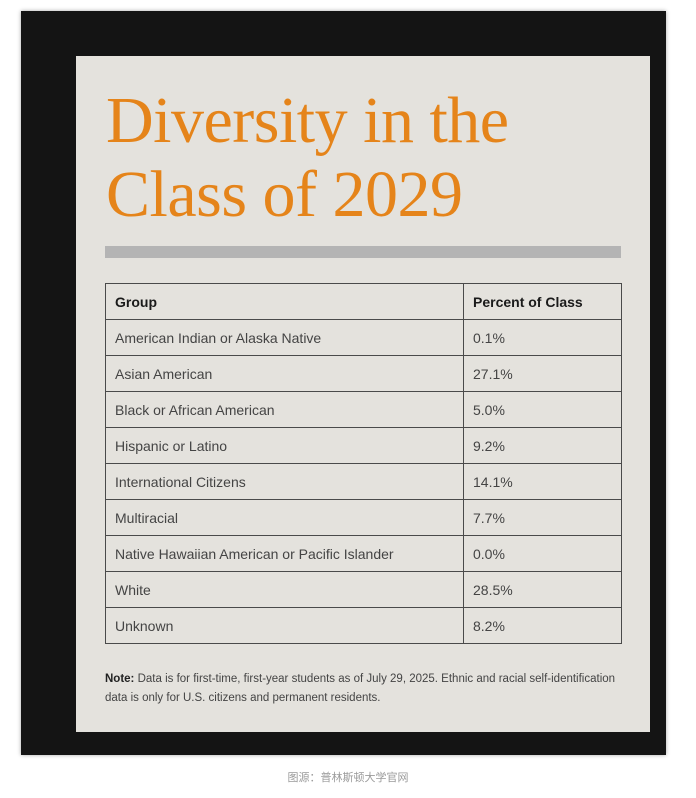  Describe the element at coordinates (542, 301) in the screenshot. I see `column-header-percent: Percent of Class` at that location.